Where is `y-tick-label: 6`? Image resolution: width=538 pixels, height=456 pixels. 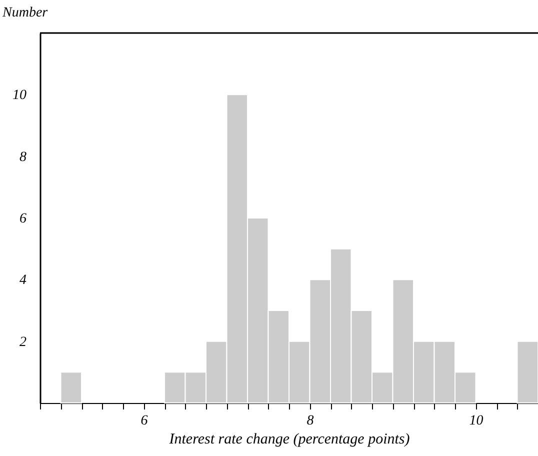
y-tick-label: 6 is located at coordinates (23, 219).